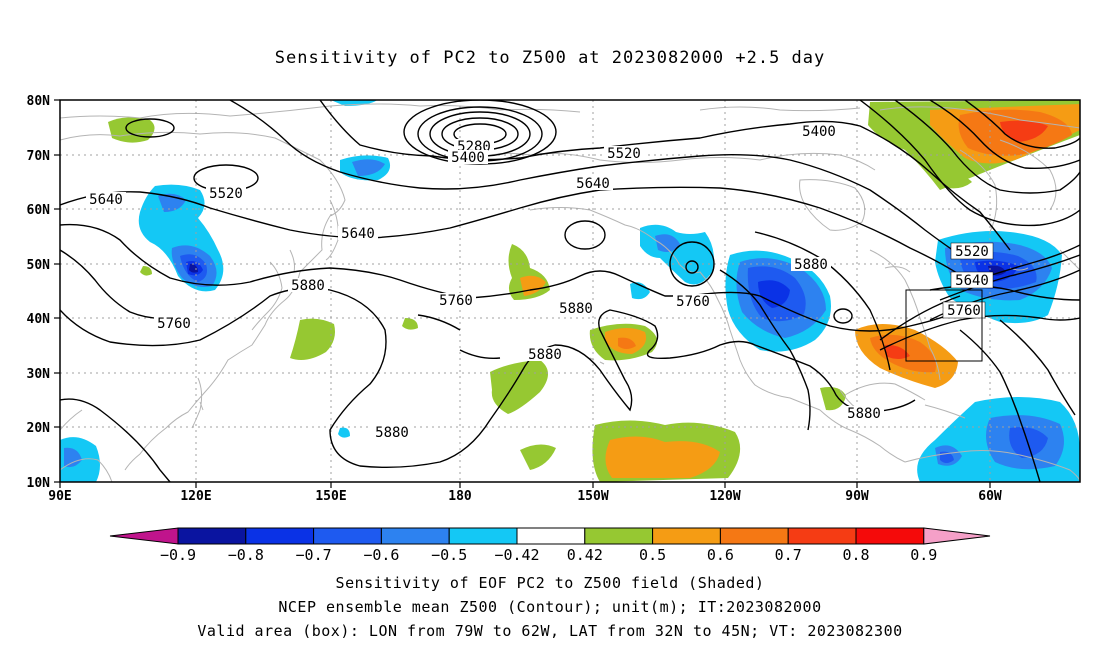 Image resolution: width=1100 pixels, height=650 pixels. I want to click on lat-label: 20N, so click(39, 428).